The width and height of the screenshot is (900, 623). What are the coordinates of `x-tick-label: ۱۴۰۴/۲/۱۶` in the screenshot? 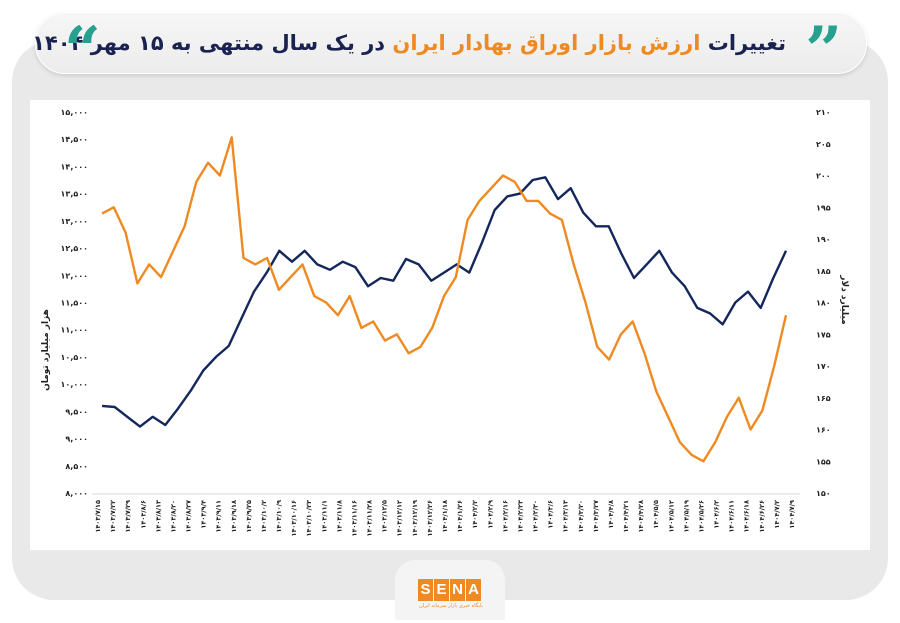 It's located at (505, 516).